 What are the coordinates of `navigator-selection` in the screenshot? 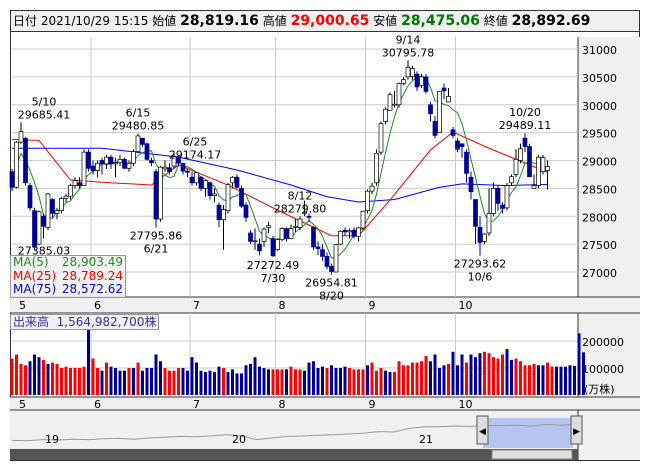 It's located at (528, 433).